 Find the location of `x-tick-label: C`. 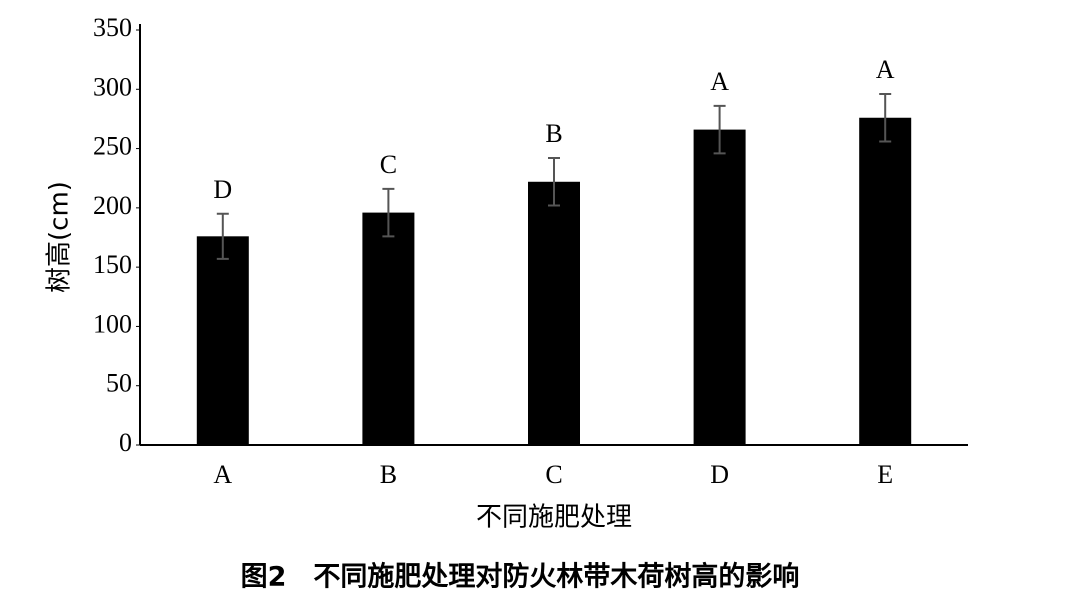

x-tick-label: C is located at coordinates (553, 474).